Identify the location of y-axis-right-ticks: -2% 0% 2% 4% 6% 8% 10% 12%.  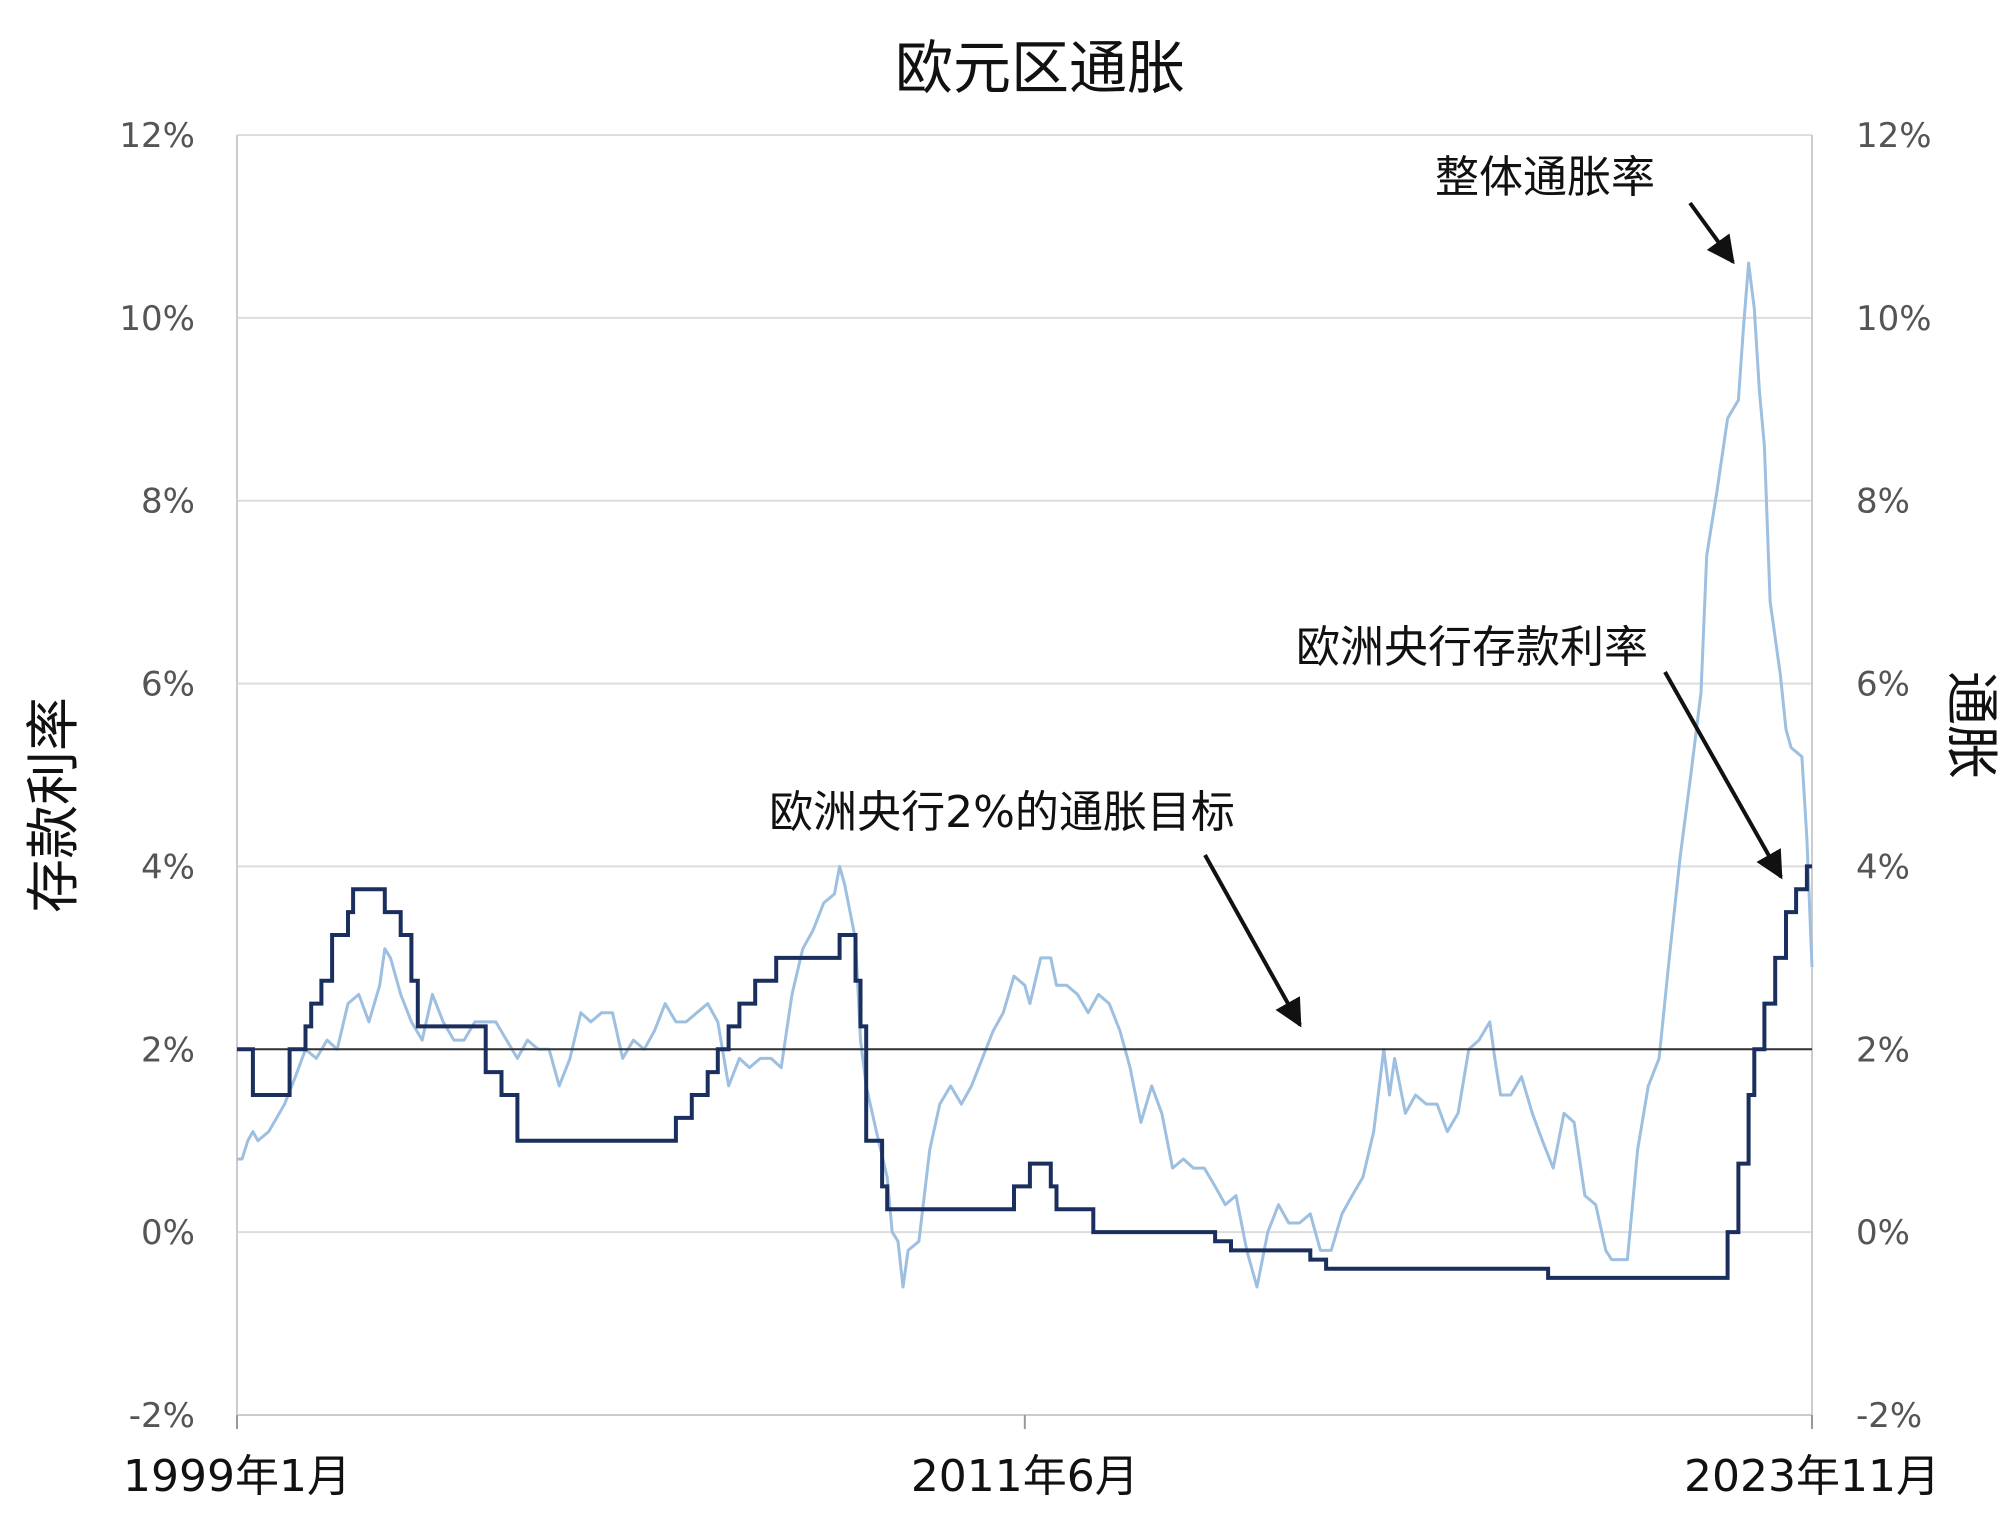
(1894, 776).